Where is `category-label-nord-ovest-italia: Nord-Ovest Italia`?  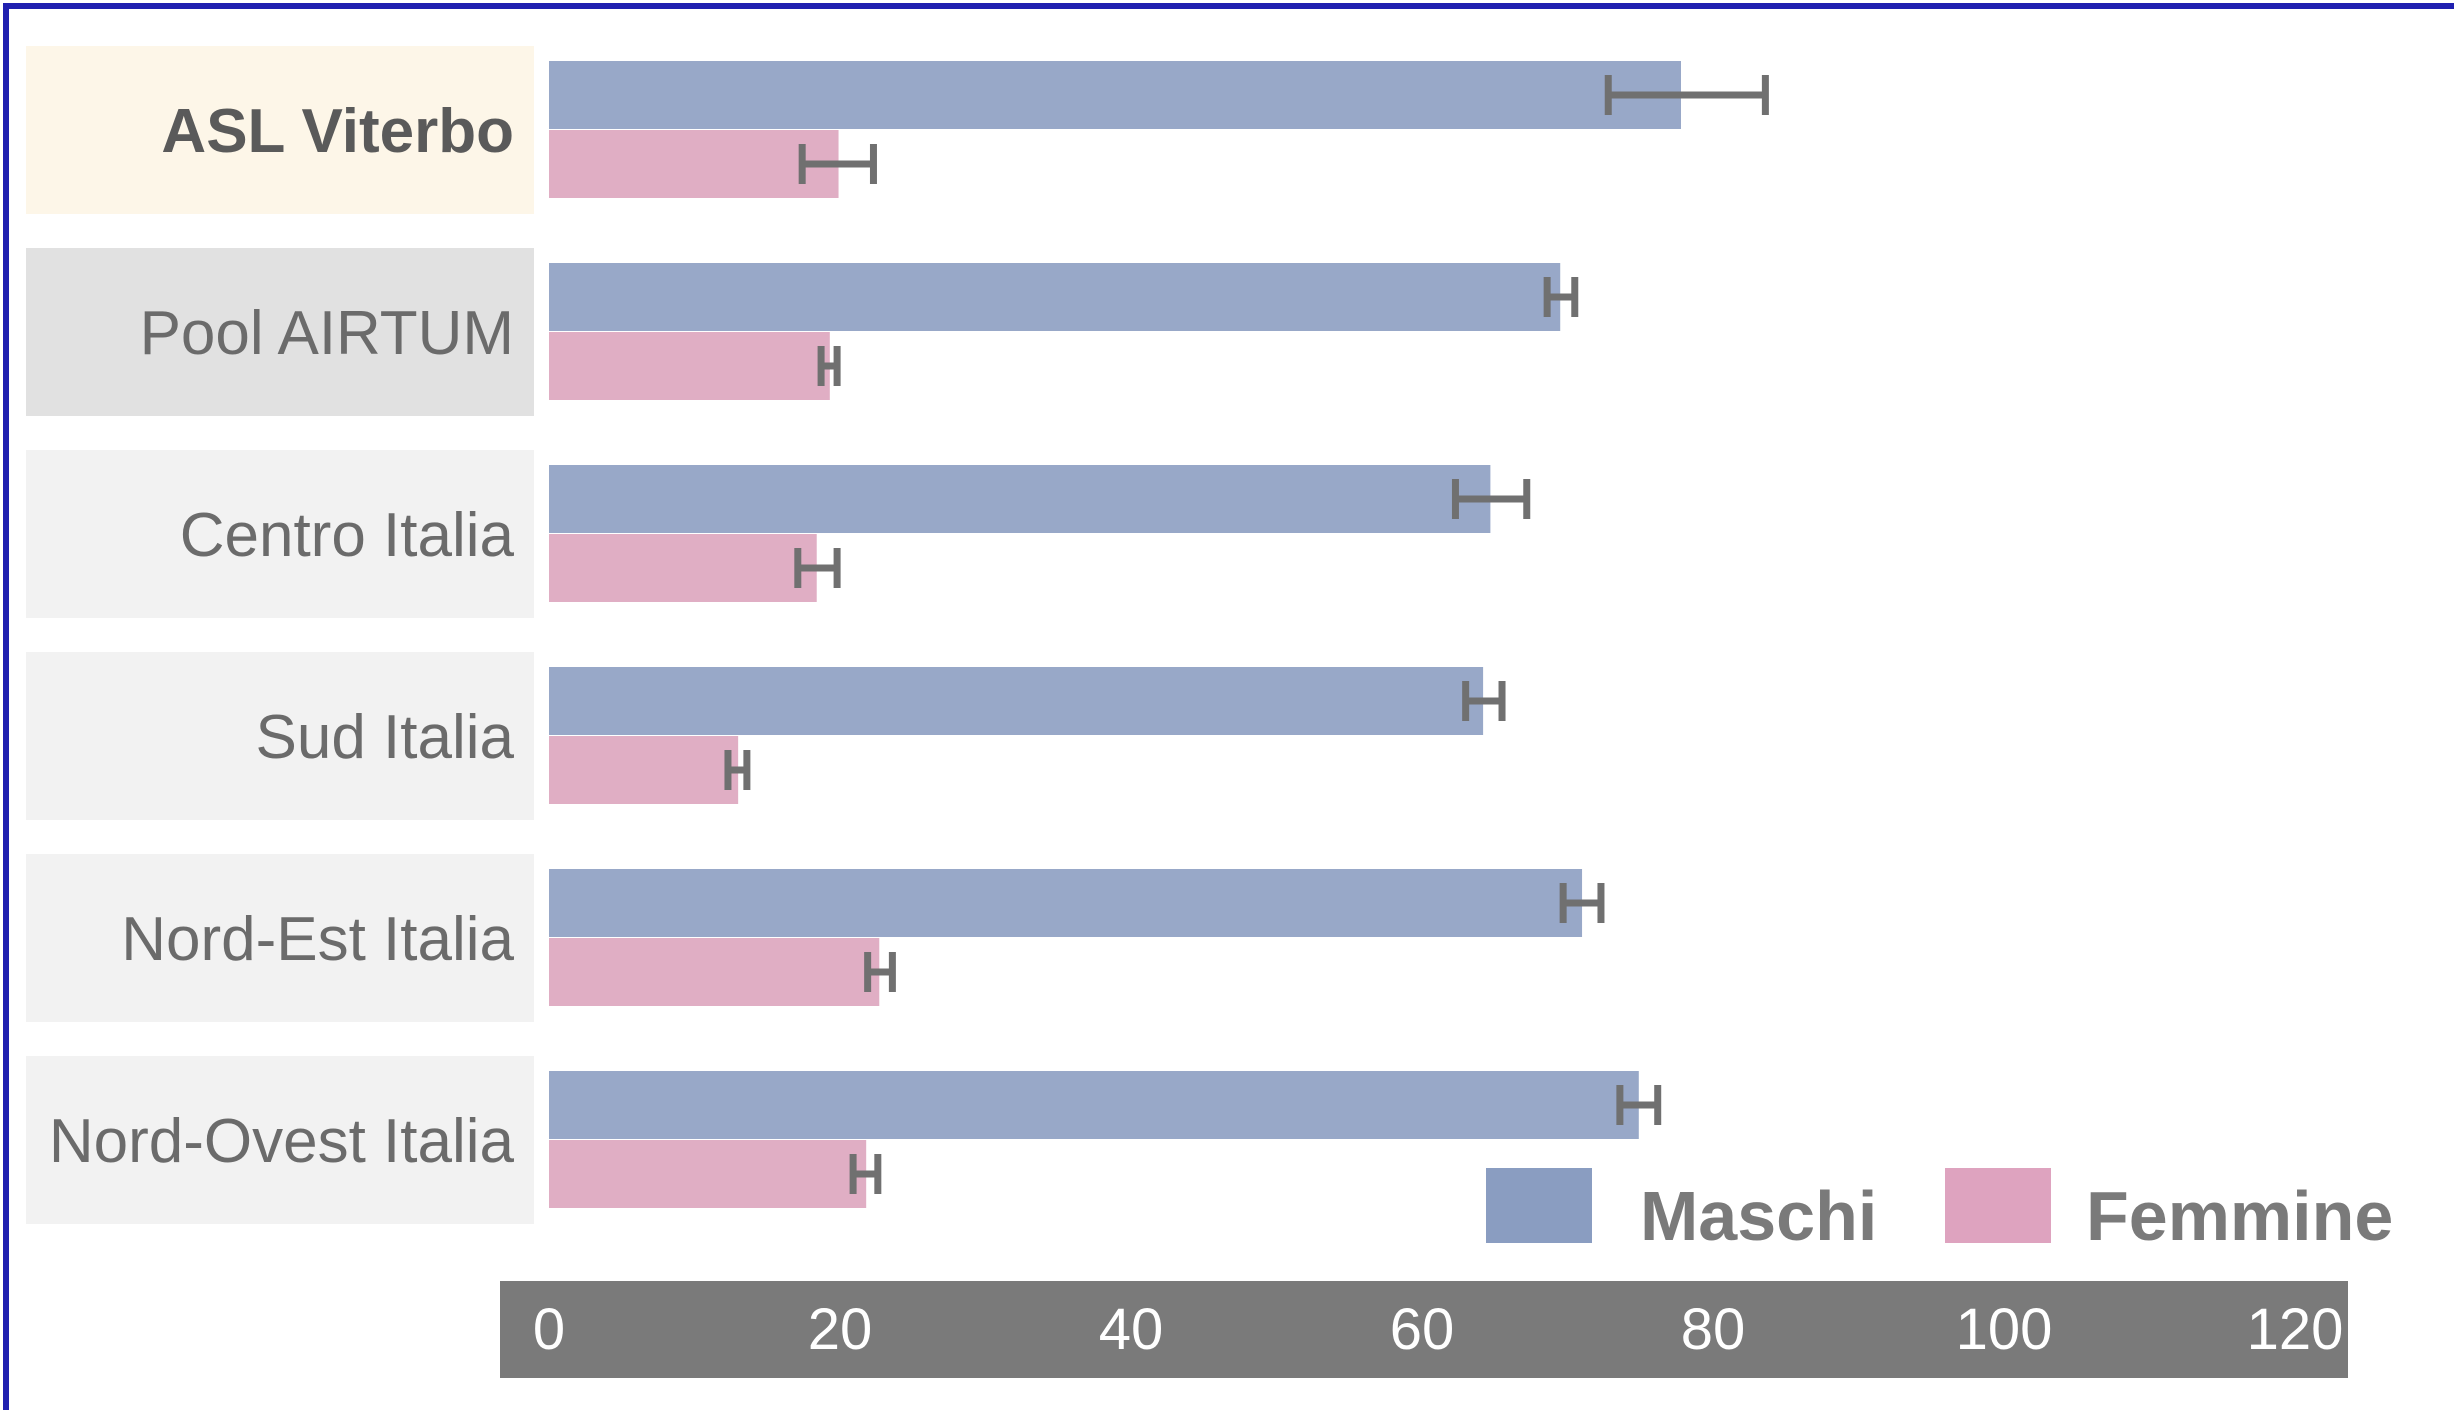 category-label-nord-ovest-italia: Nord-Ovest Italia is located at coordinates (282, 1141).